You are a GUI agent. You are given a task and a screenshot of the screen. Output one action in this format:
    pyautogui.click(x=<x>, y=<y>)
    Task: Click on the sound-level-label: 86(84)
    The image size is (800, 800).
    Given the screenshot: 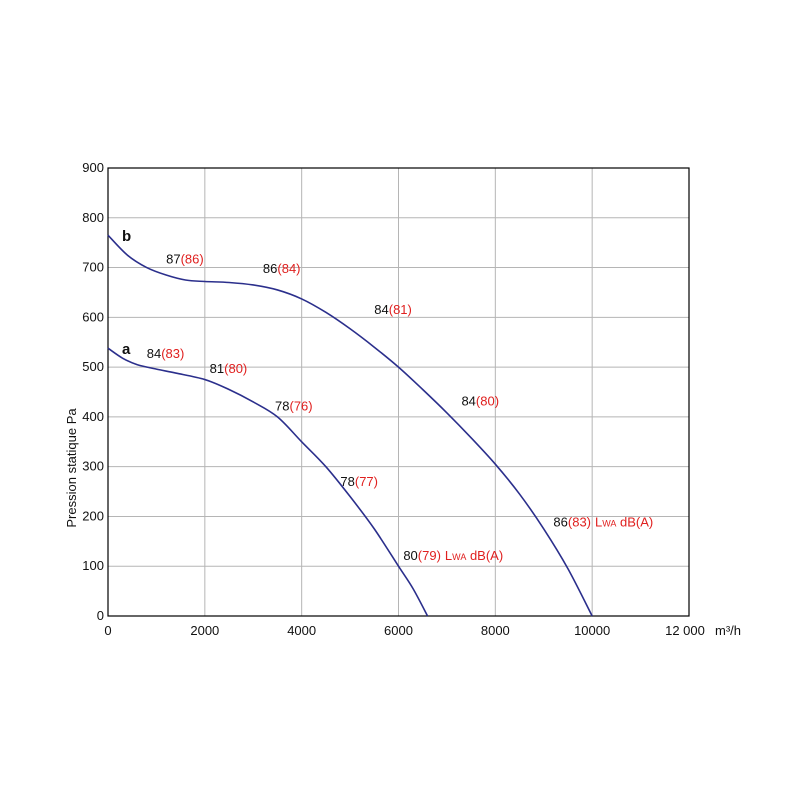 What is the action you would take?
    pyautogui.click(x=282, y=268)
    